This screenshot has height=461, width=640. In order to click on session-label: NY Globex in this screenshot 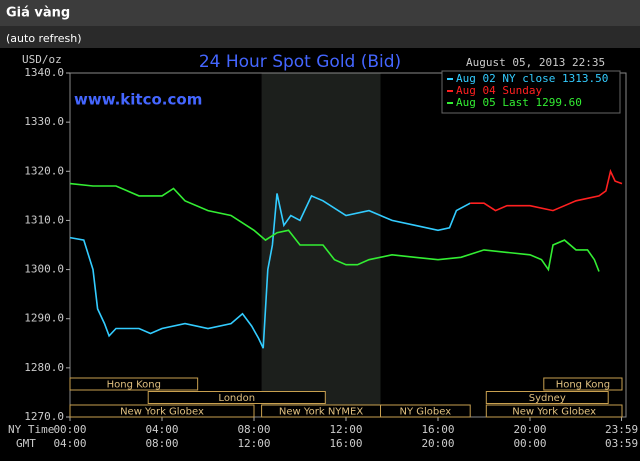, I will do `click(426, 412)`.